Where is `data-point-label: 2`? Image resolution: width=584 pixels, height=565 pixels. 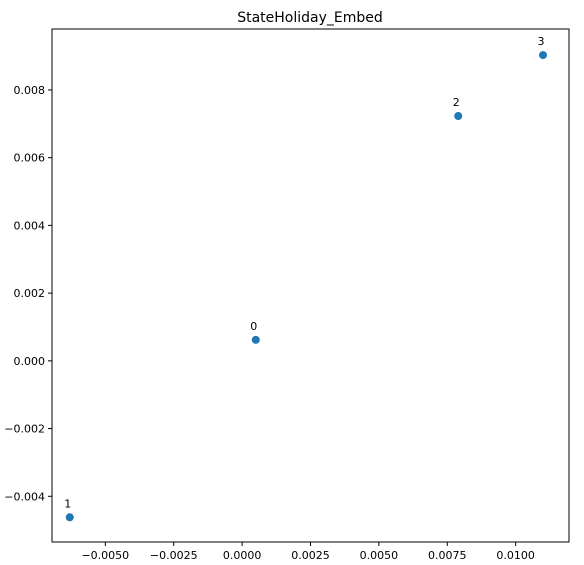 data-point-label: 2 is located at coordinates (456, 102).